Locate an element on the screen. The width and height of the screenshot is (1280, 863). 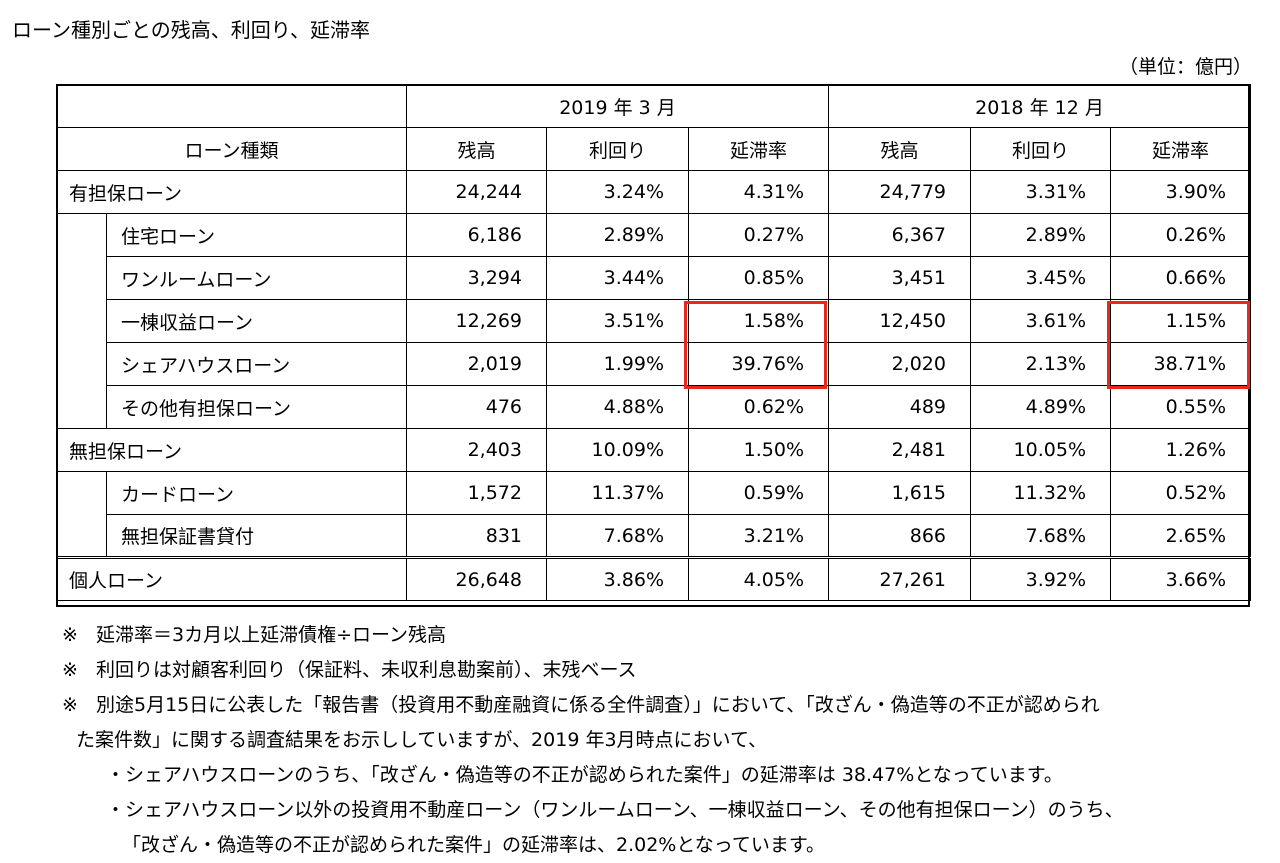
cell: 3.21% is located at coordinates (758, 536).